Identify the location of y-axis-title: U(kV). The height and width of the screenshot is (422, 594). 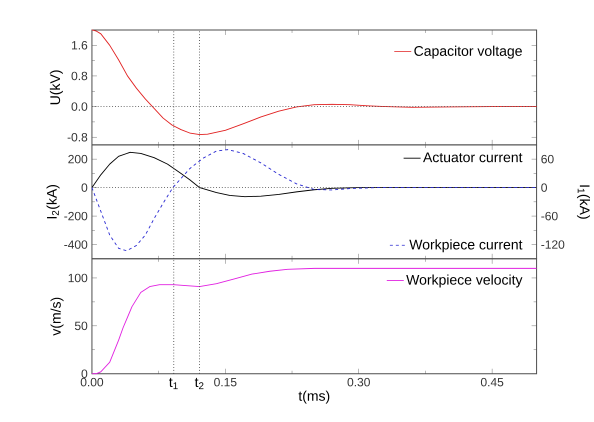
(56, 87).